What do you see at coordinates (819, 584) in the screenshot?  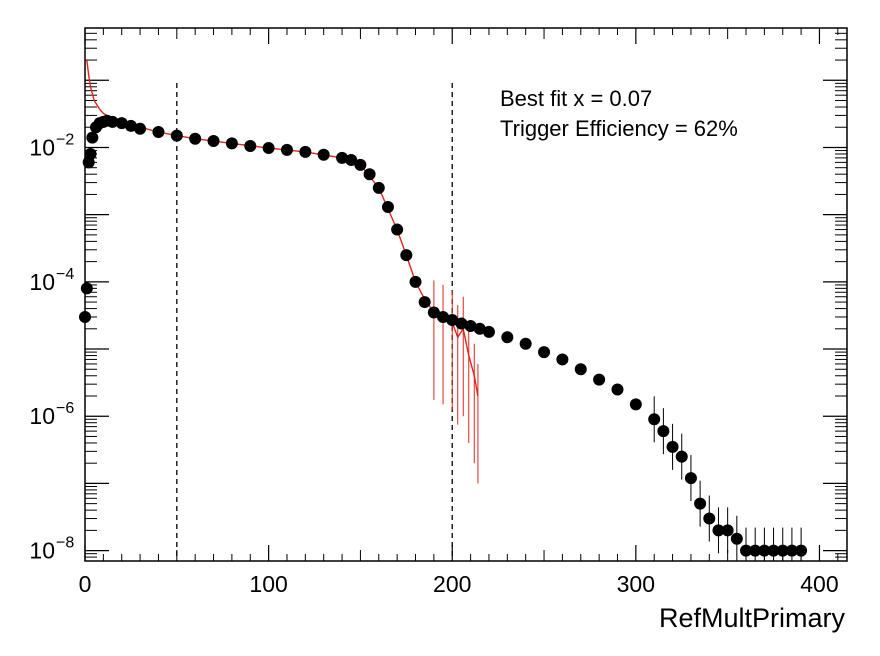 I see `x-tick-label: 400` at bounding box center [819, 584].